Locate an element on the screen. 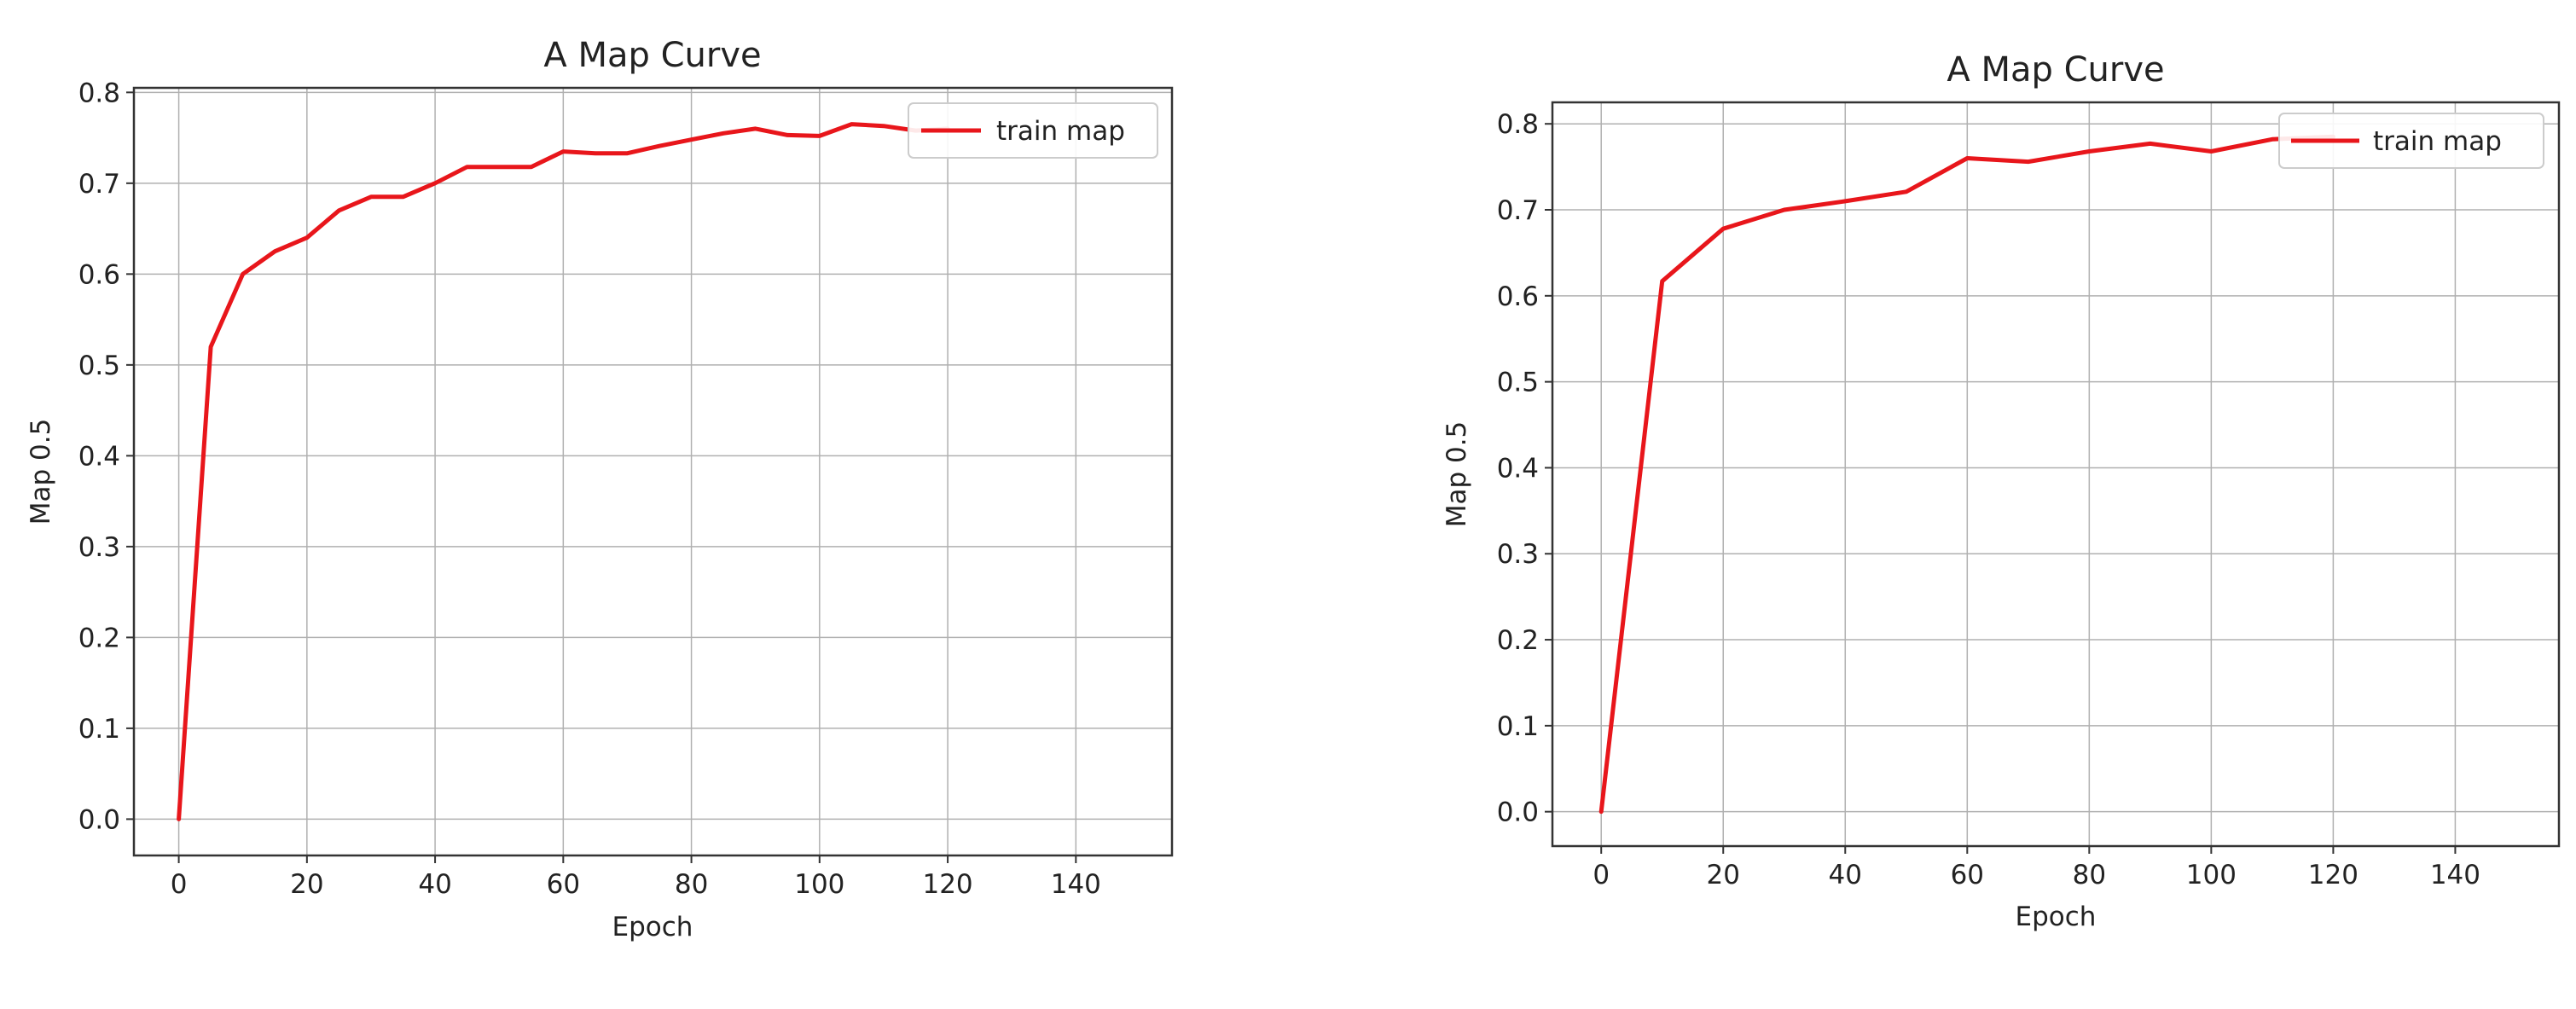 This screenshot has width=2576, height=1009. x-axis-label-right: Epoch is located at coordinates (2056, 917).